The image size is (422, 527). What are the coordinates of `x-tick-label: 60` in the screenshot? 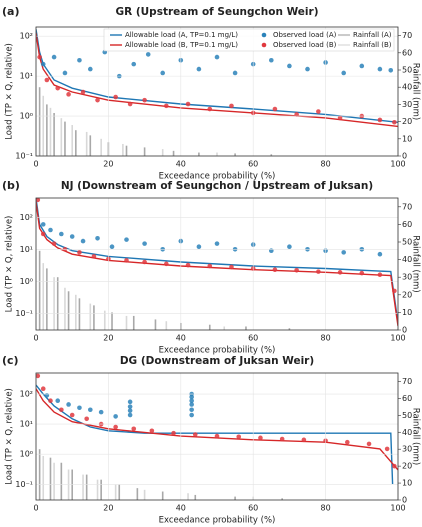 It's located at (253, 164).